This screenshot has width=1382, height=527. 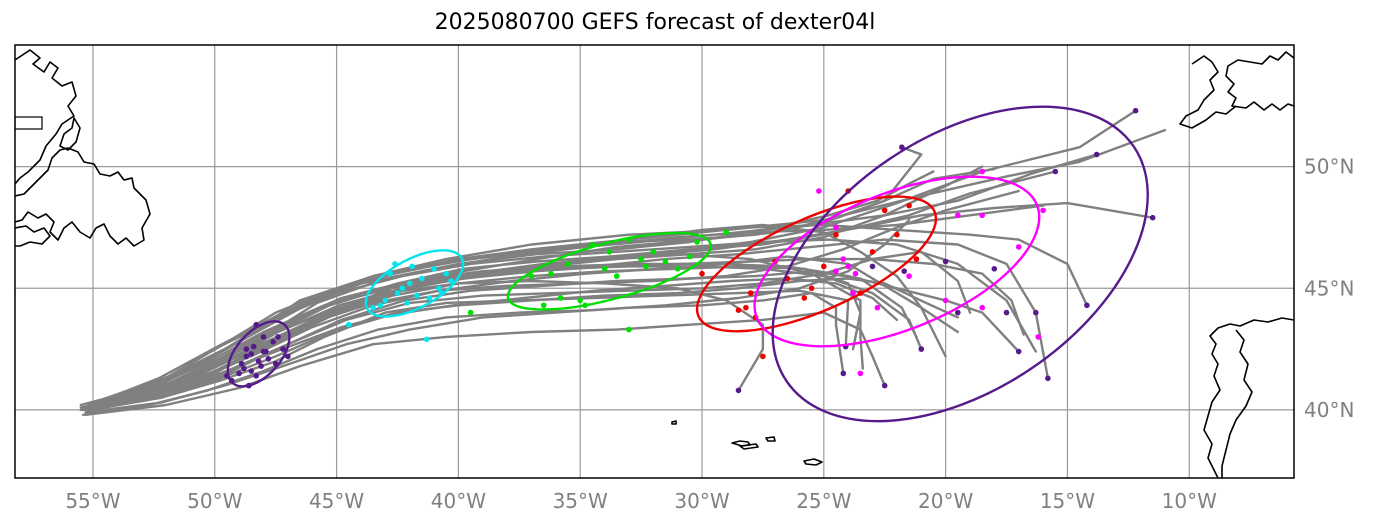 What do you see at coordinates (458, 501) in the screenshot?
I see `lon-tick-label: 40°W` at bounding box center [458, 501].